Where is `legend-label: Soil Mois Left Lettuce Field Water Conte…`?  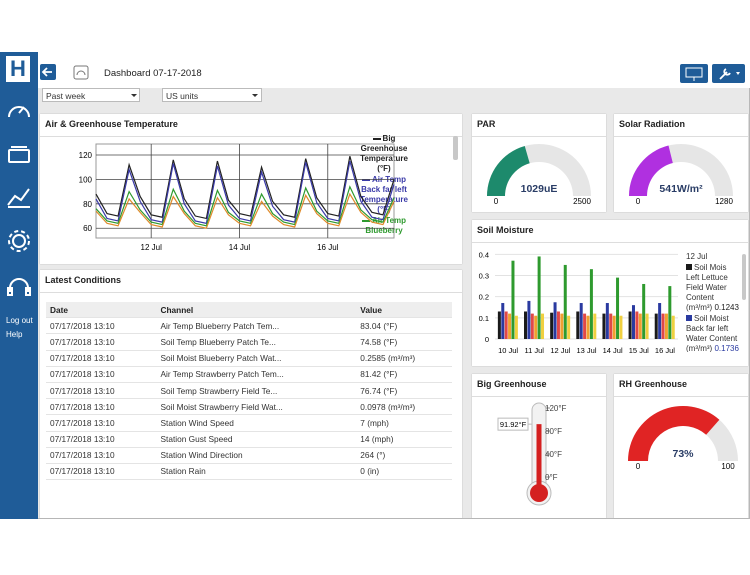
legend-label: Soil Mois Left Lettuce Field Water Conte… is located at coordinates (707, 287).